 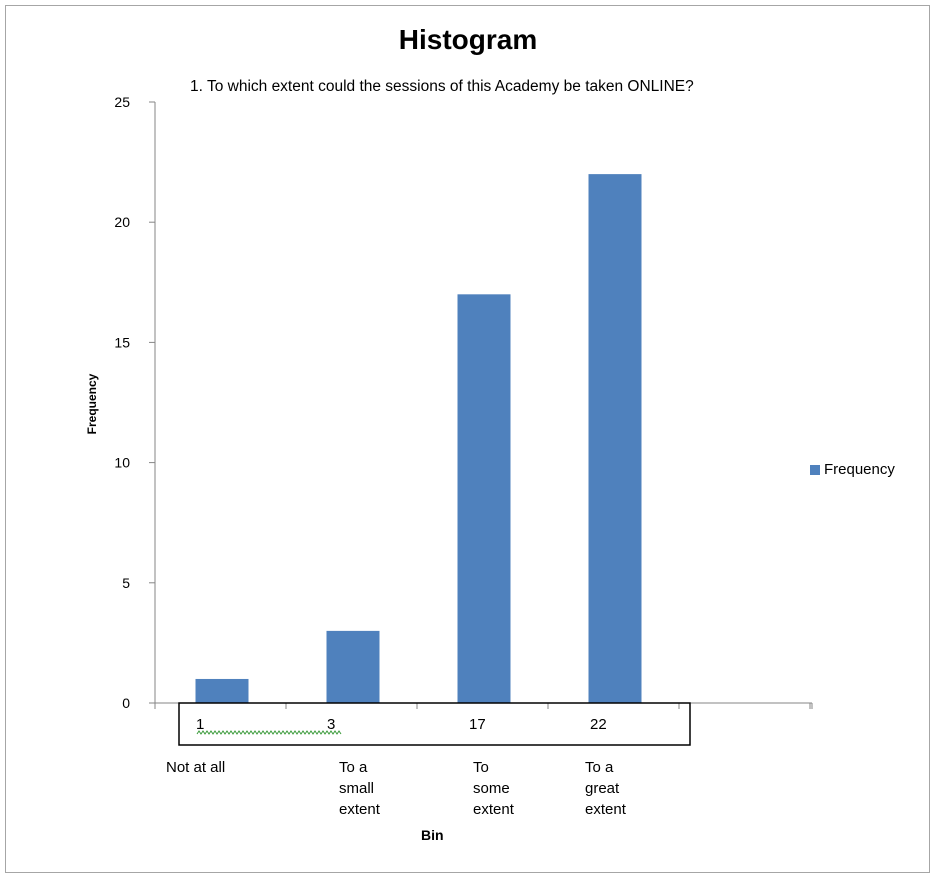 I want to click on legend-swatch, so click(x=815, y=469).